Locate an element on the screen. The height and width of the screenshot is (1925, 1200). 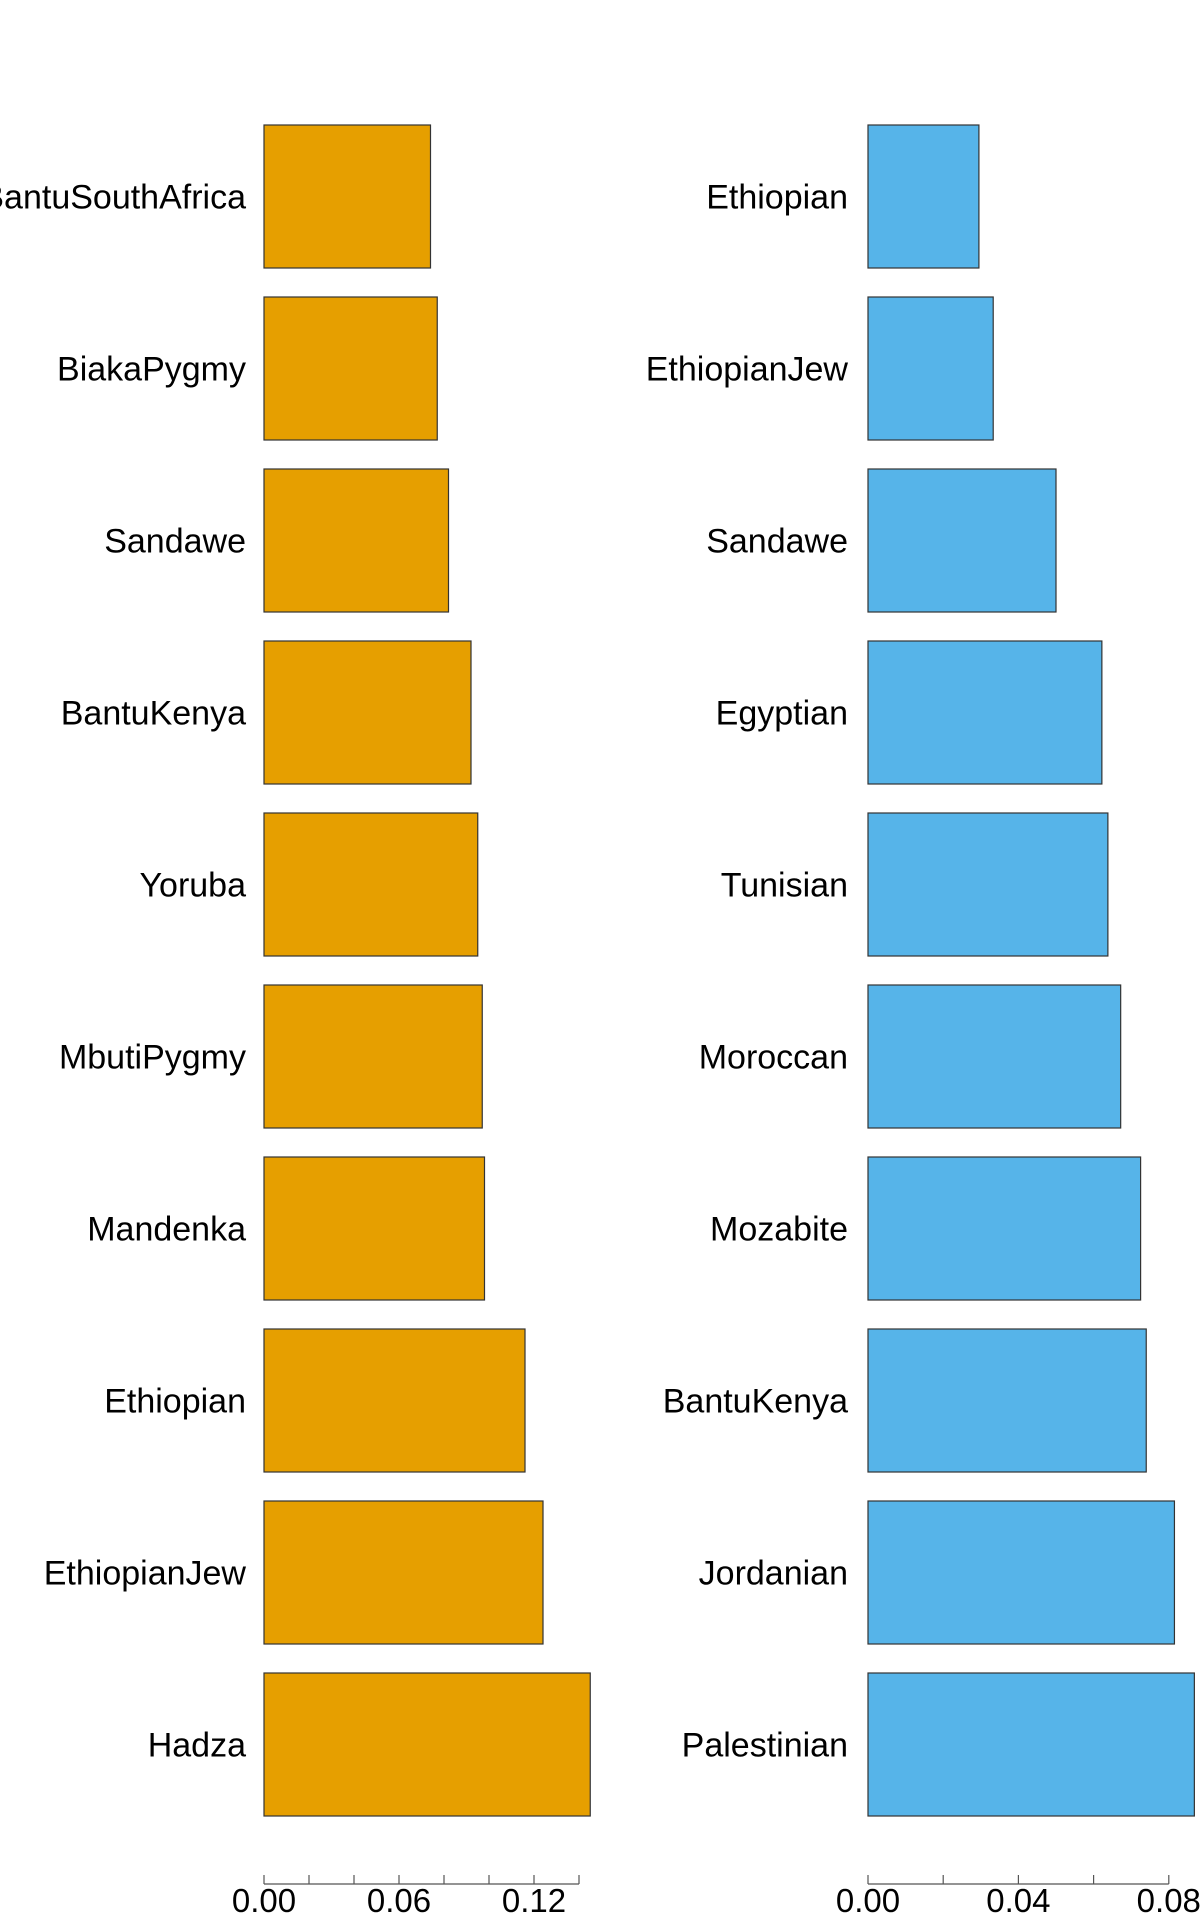
left-x-tick-label: 0.06 is located at coordinates (399, 1900).